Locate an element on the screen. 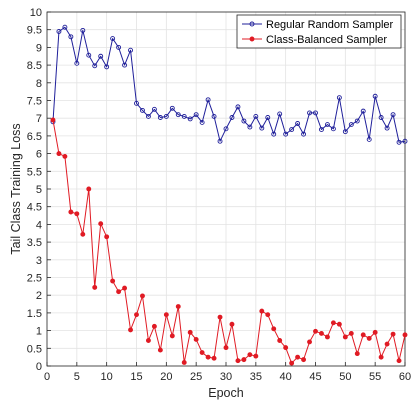  x-tick-label: 25 is located at coordinates (196, 377).